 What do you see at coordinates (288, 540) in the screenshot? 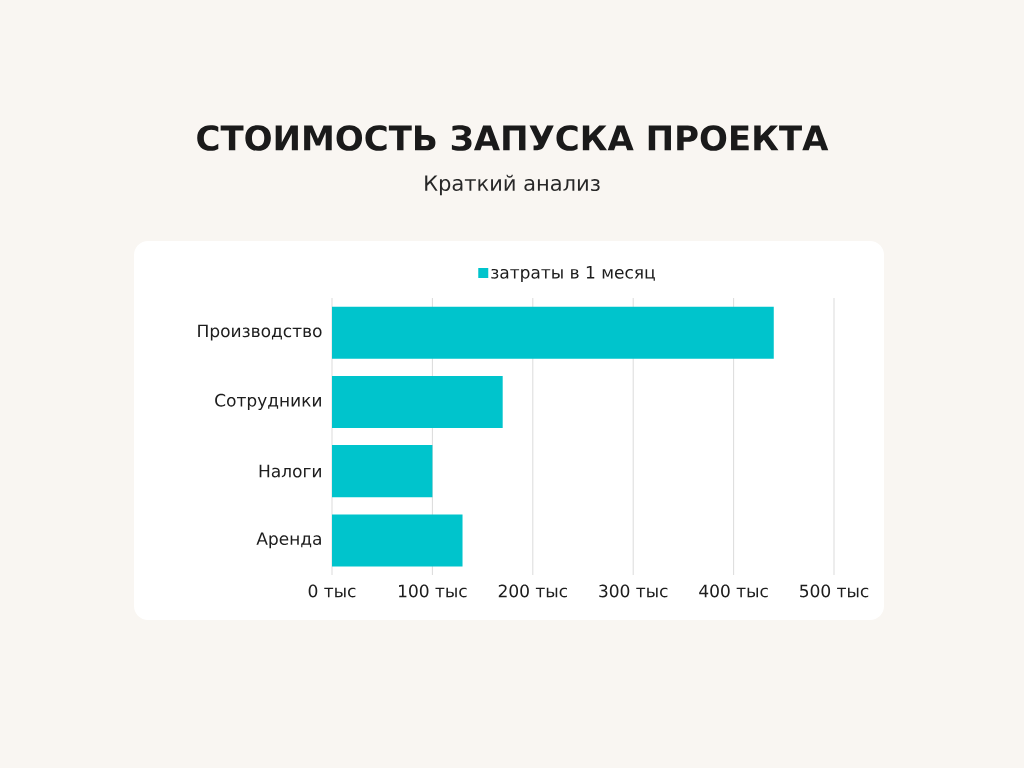
I see `y-tick-label: Аренда` at bounding box center [288, 540].